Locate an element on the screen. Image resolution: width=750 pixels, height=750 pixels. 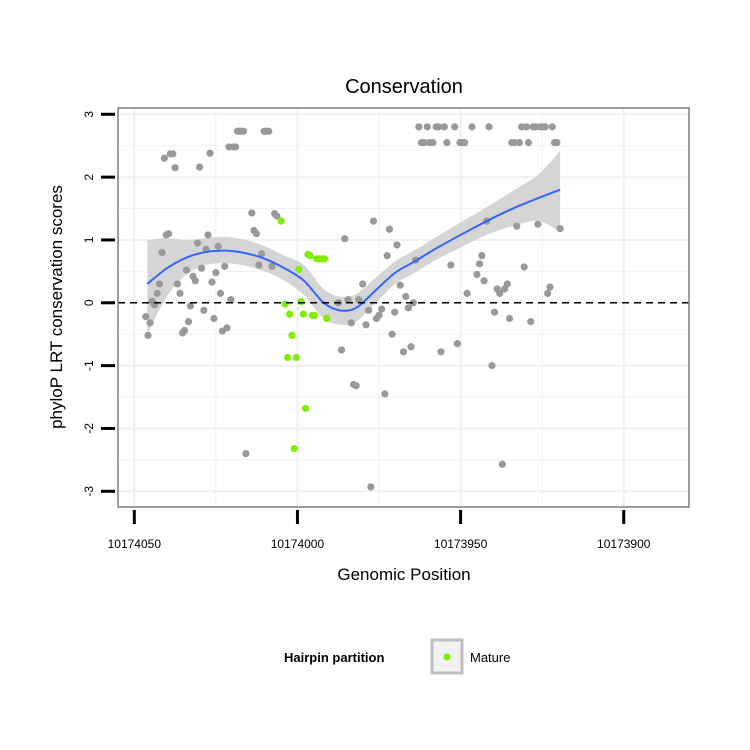
confidence-band is located at coordinates (354, 242).